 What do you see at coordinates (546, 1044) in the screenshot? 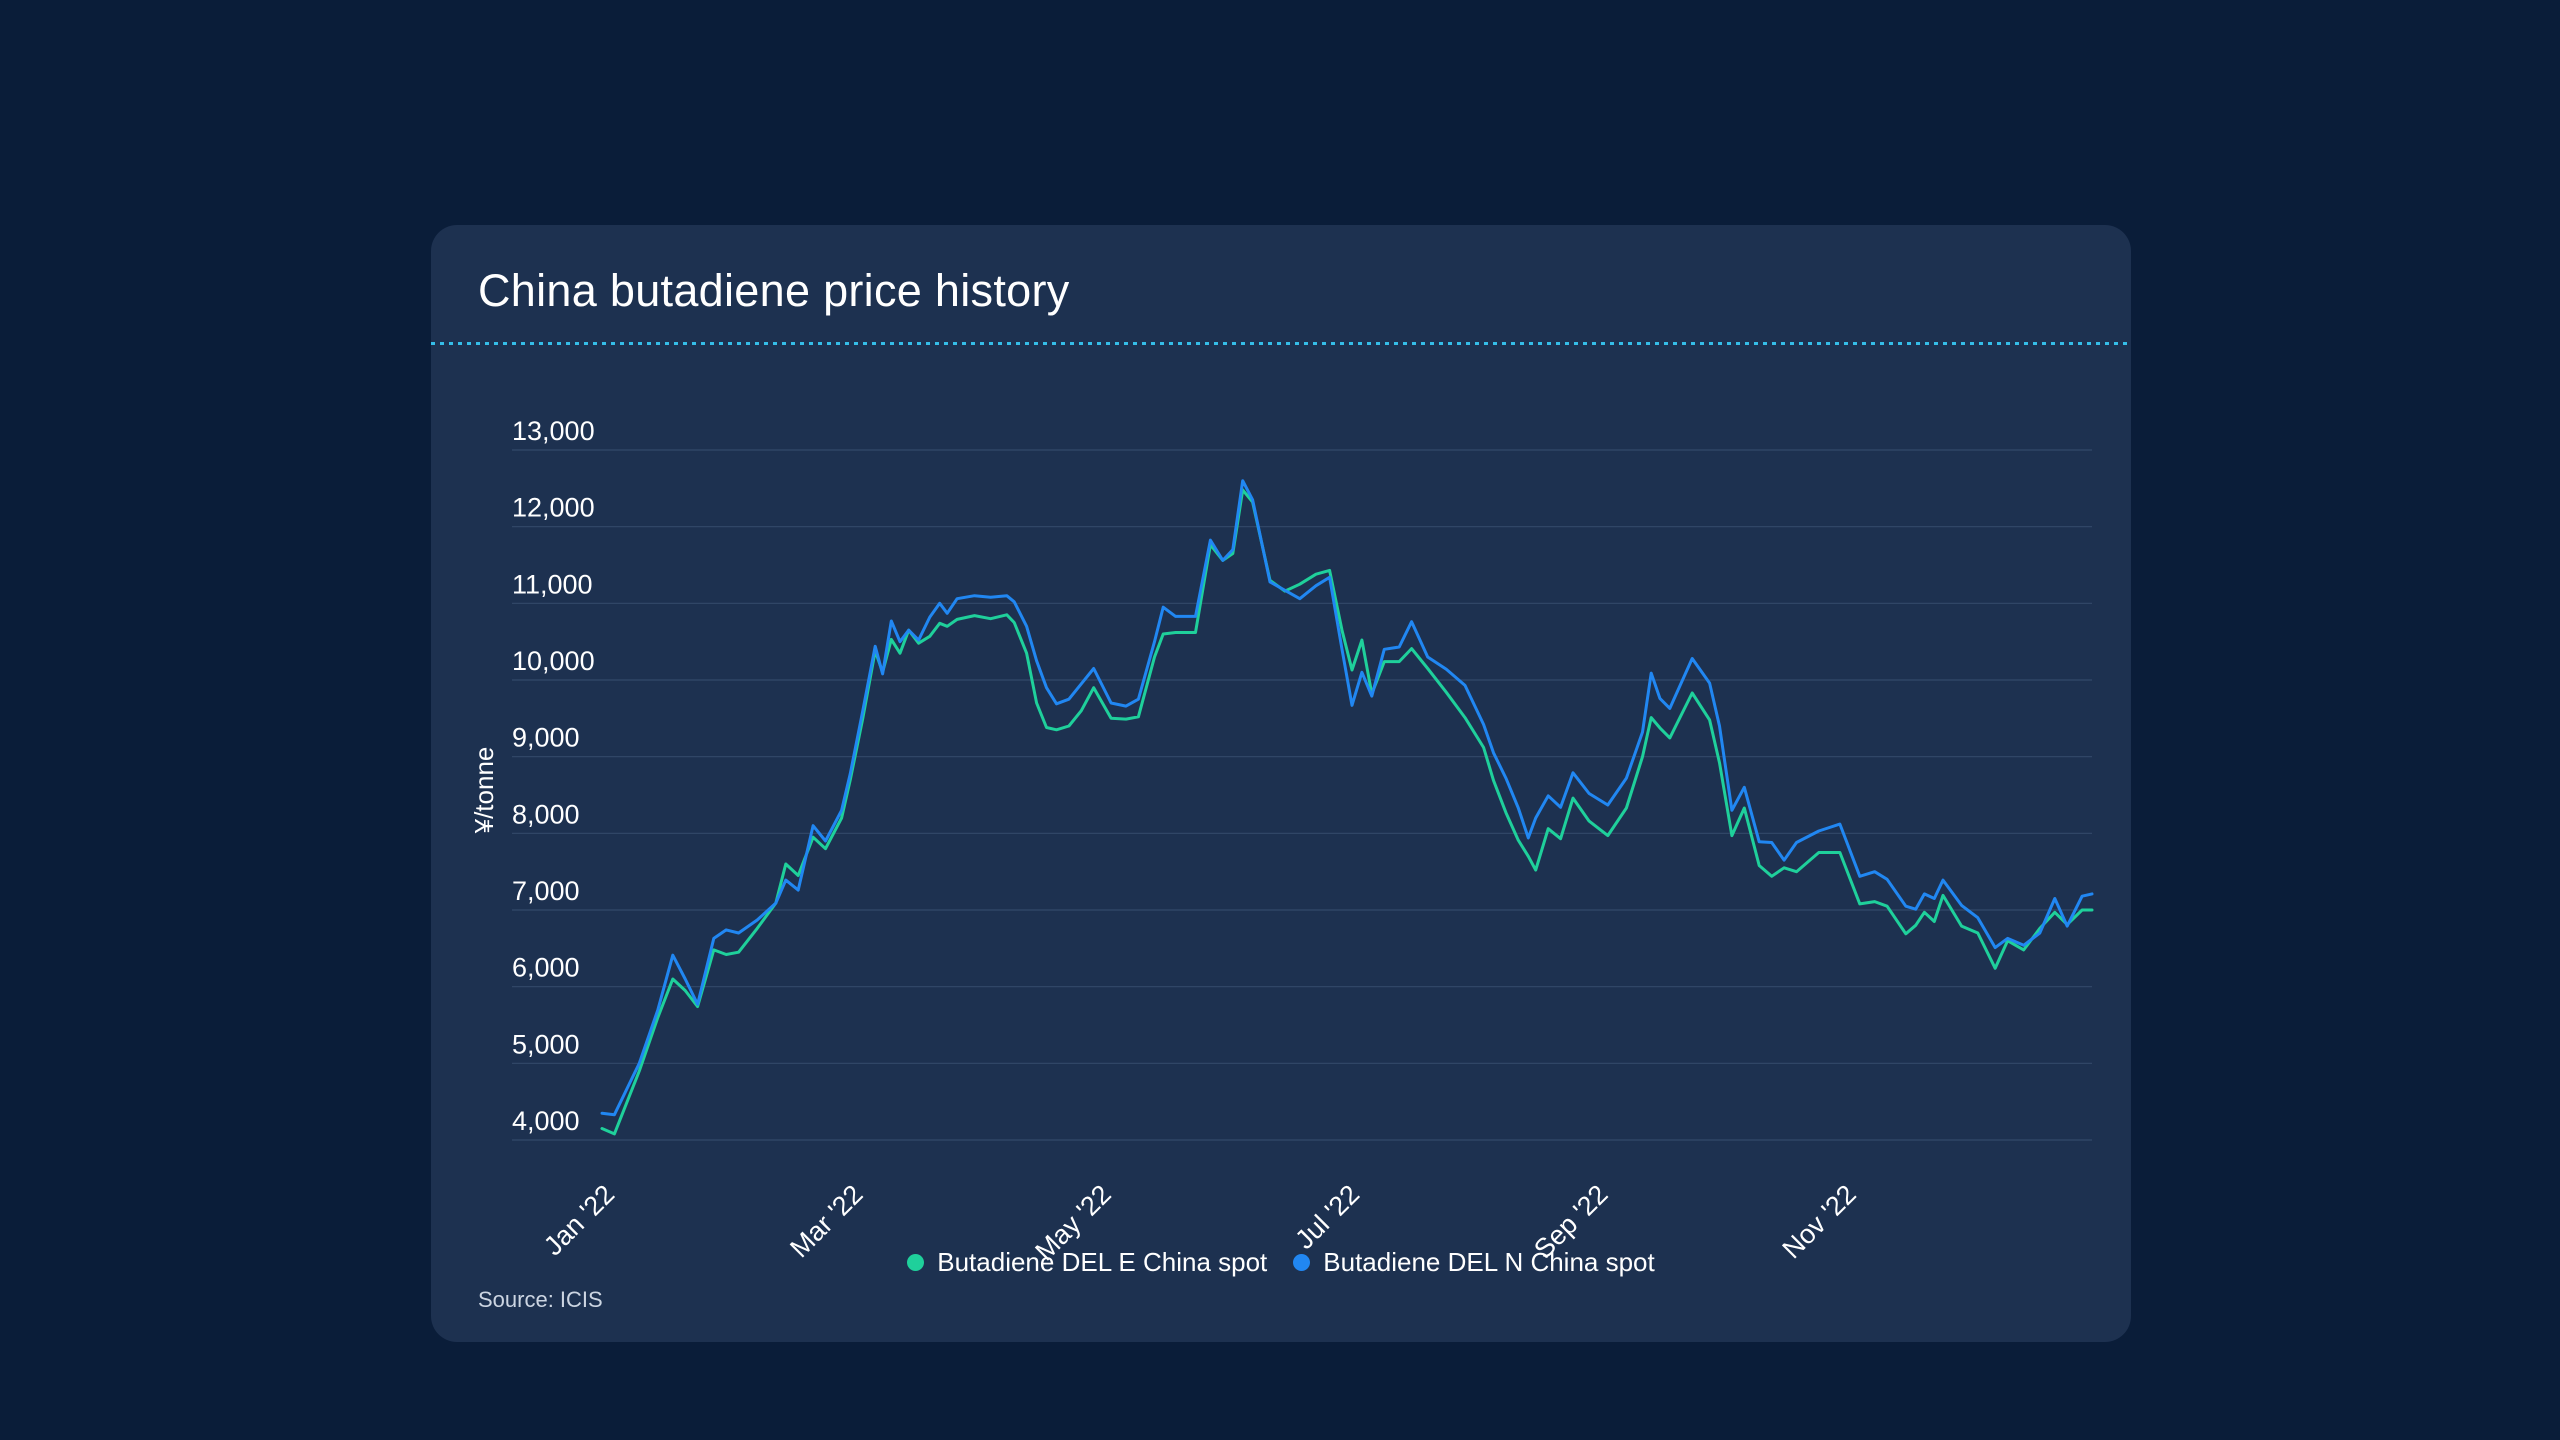
I see `y-tick-label: 5,000` at bounding box center [546, 1044].